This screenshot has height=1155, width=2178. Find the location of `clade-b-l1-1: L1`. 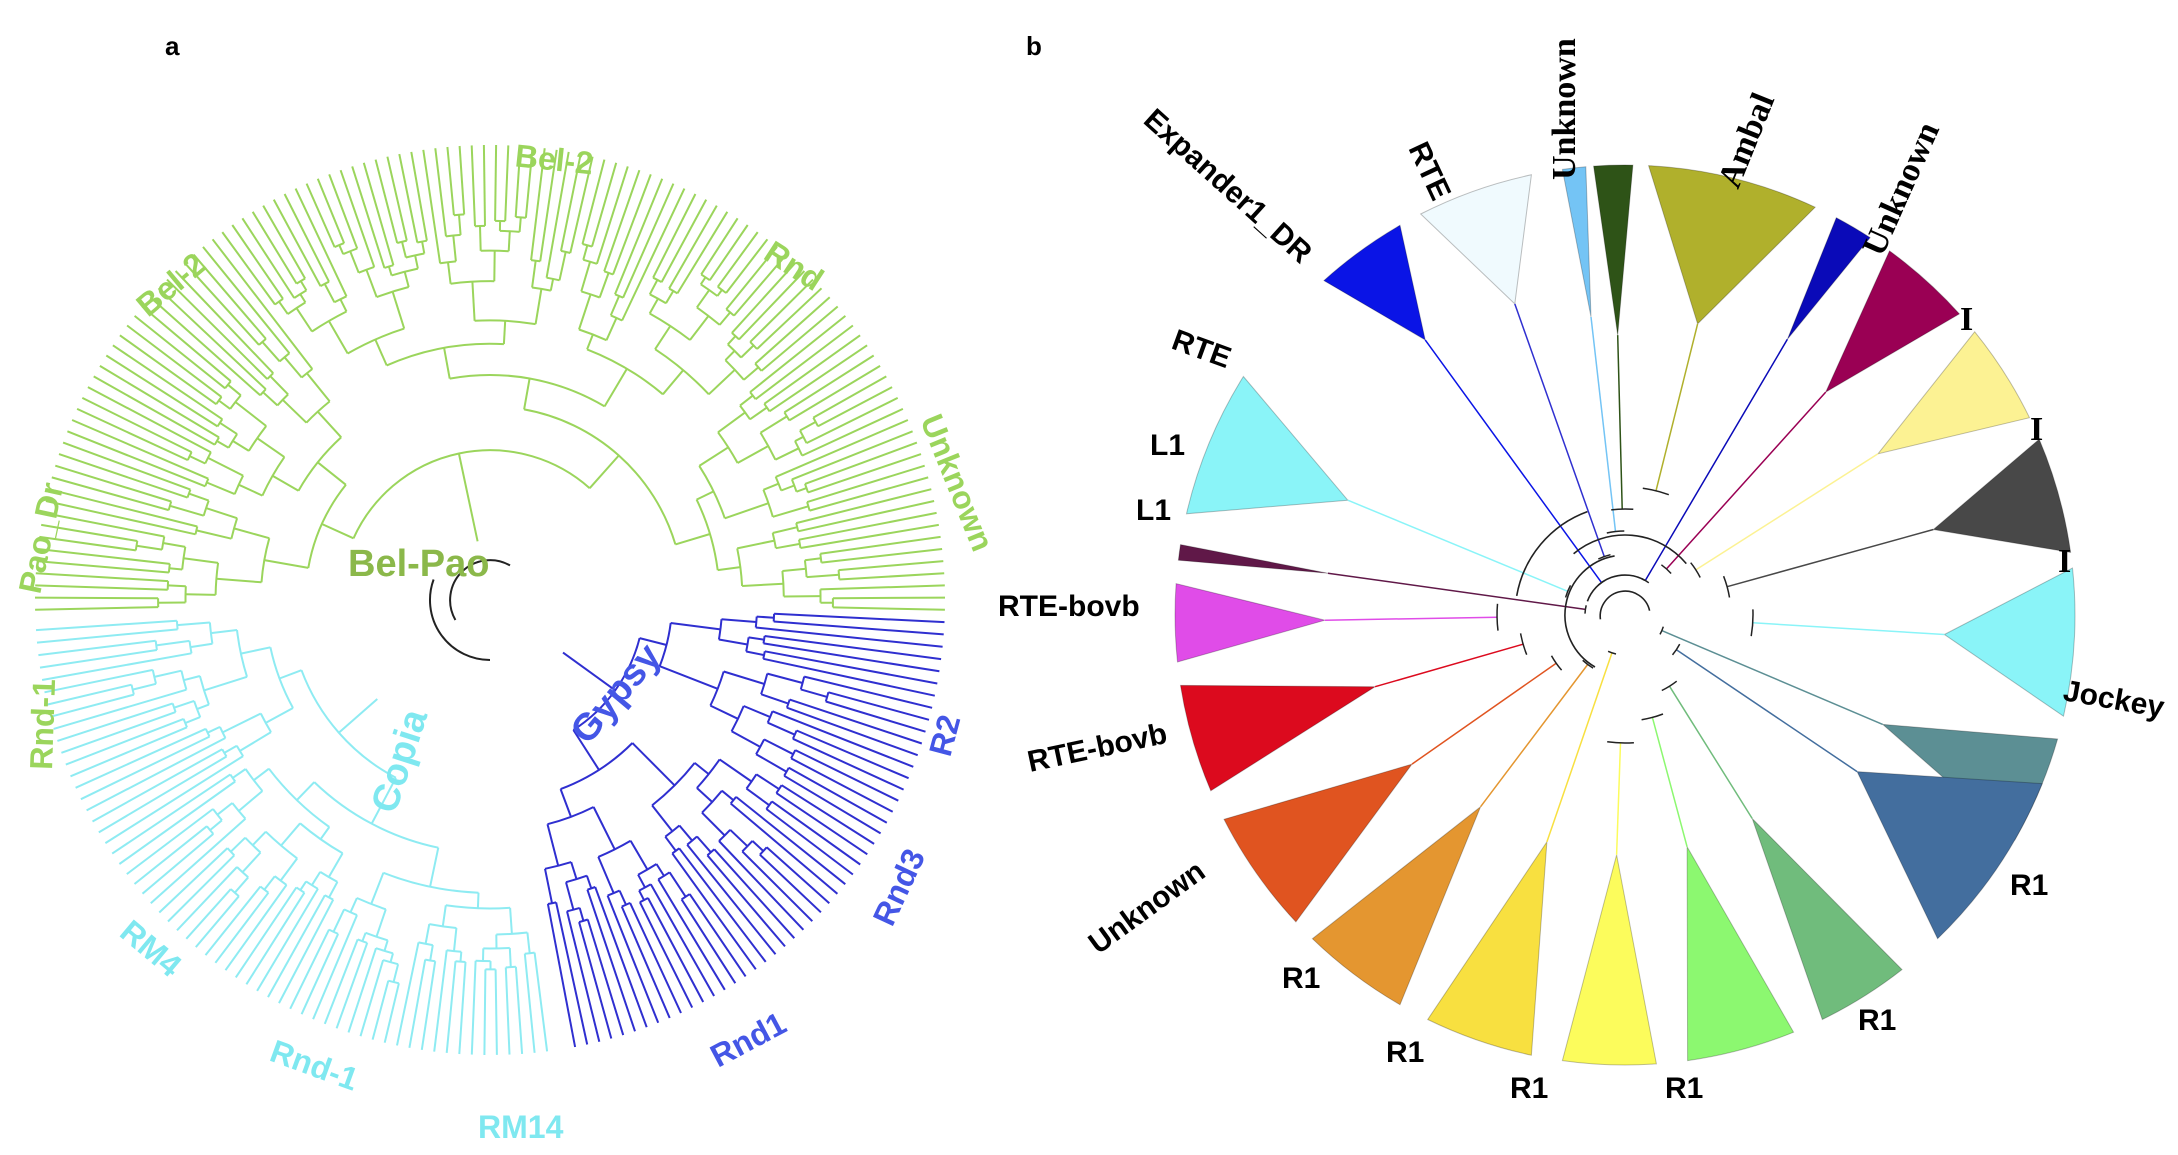

clade-b-l1-1: L1 is located at coordinates (1153, 510).